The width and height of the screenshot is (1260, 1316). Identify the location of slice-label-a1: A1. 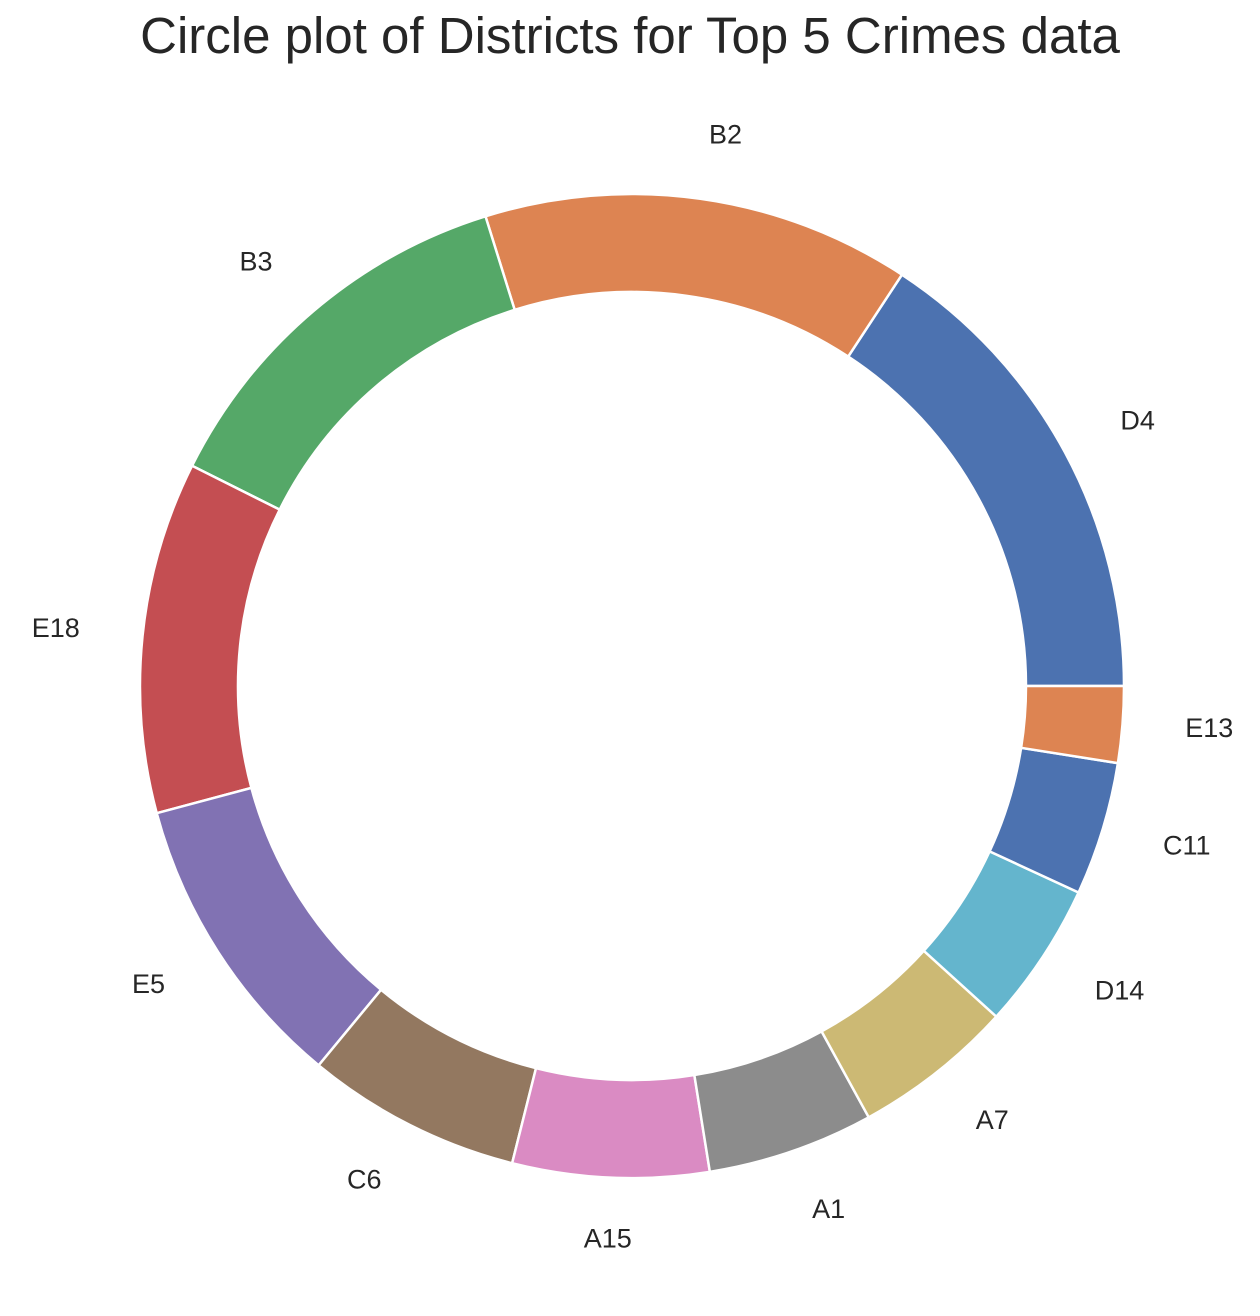
(828, 1209).